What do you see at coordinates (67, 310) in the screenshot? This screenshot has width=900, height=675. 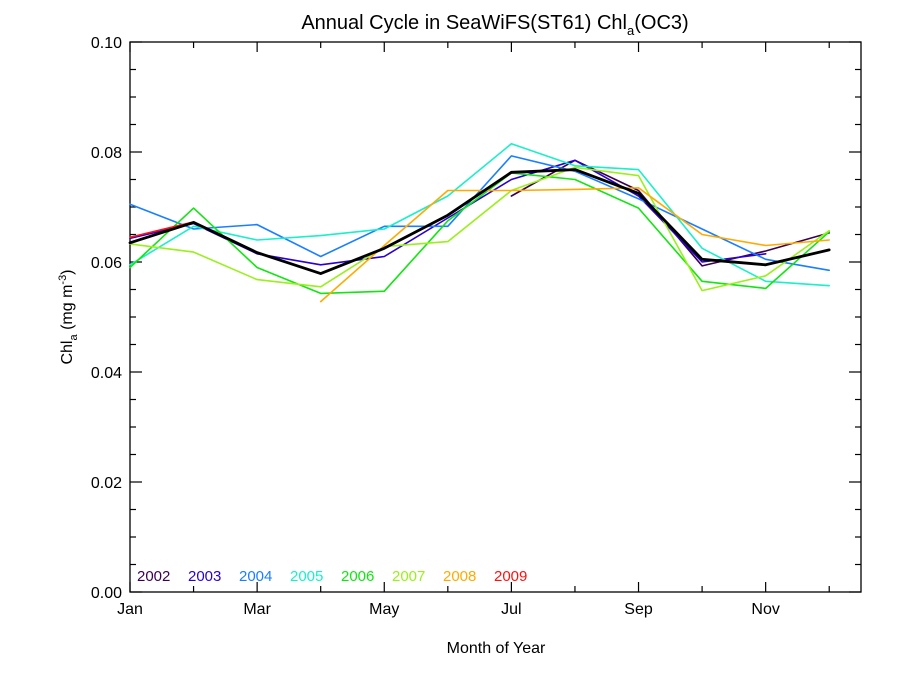 I see `y-axis-label-middle: (mg m` at bounding box center [67, 310].